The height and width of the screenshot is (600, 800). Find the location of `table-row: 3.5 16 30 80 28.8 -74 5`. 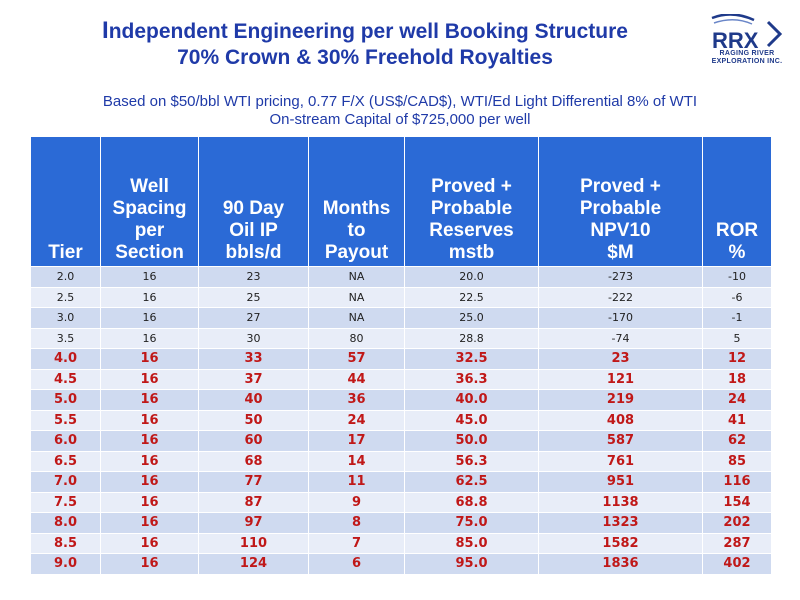

table-row: 3.5 16 30 80 28.8 -74 5 is located at coordinates (401, 338).